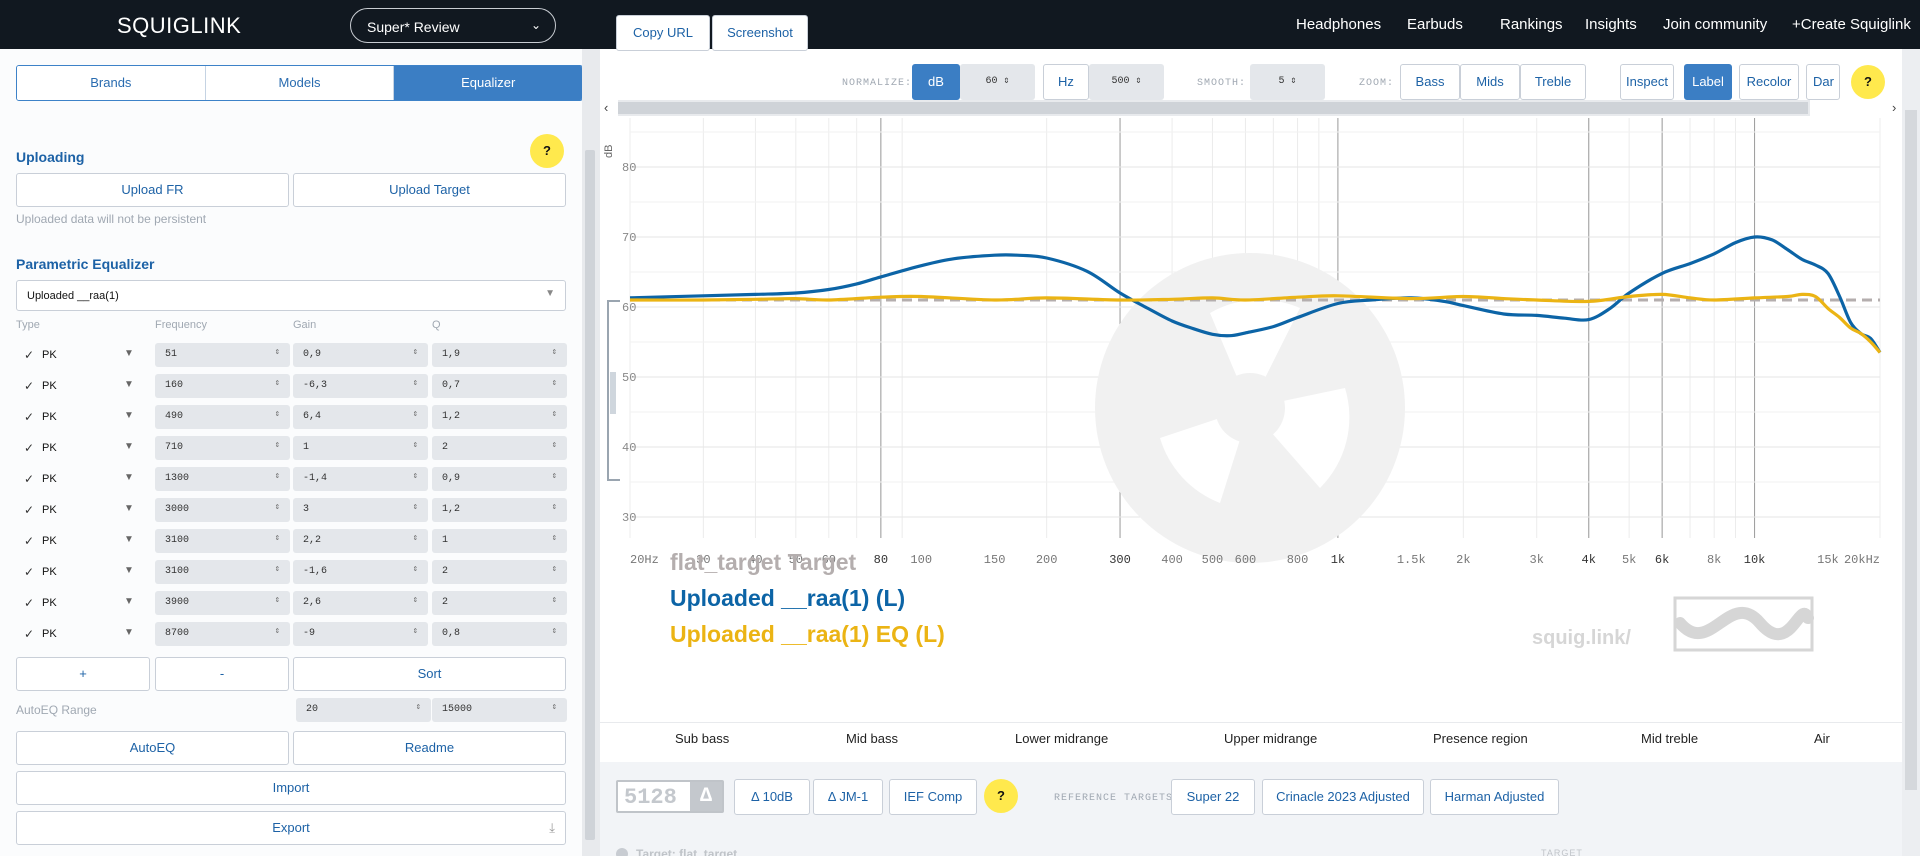  What do you see at coordinates (1851, 24) in the screenshot?
I see `nav-create-squiglink: +Create Squiglink` at bounding box center [1851, 24].